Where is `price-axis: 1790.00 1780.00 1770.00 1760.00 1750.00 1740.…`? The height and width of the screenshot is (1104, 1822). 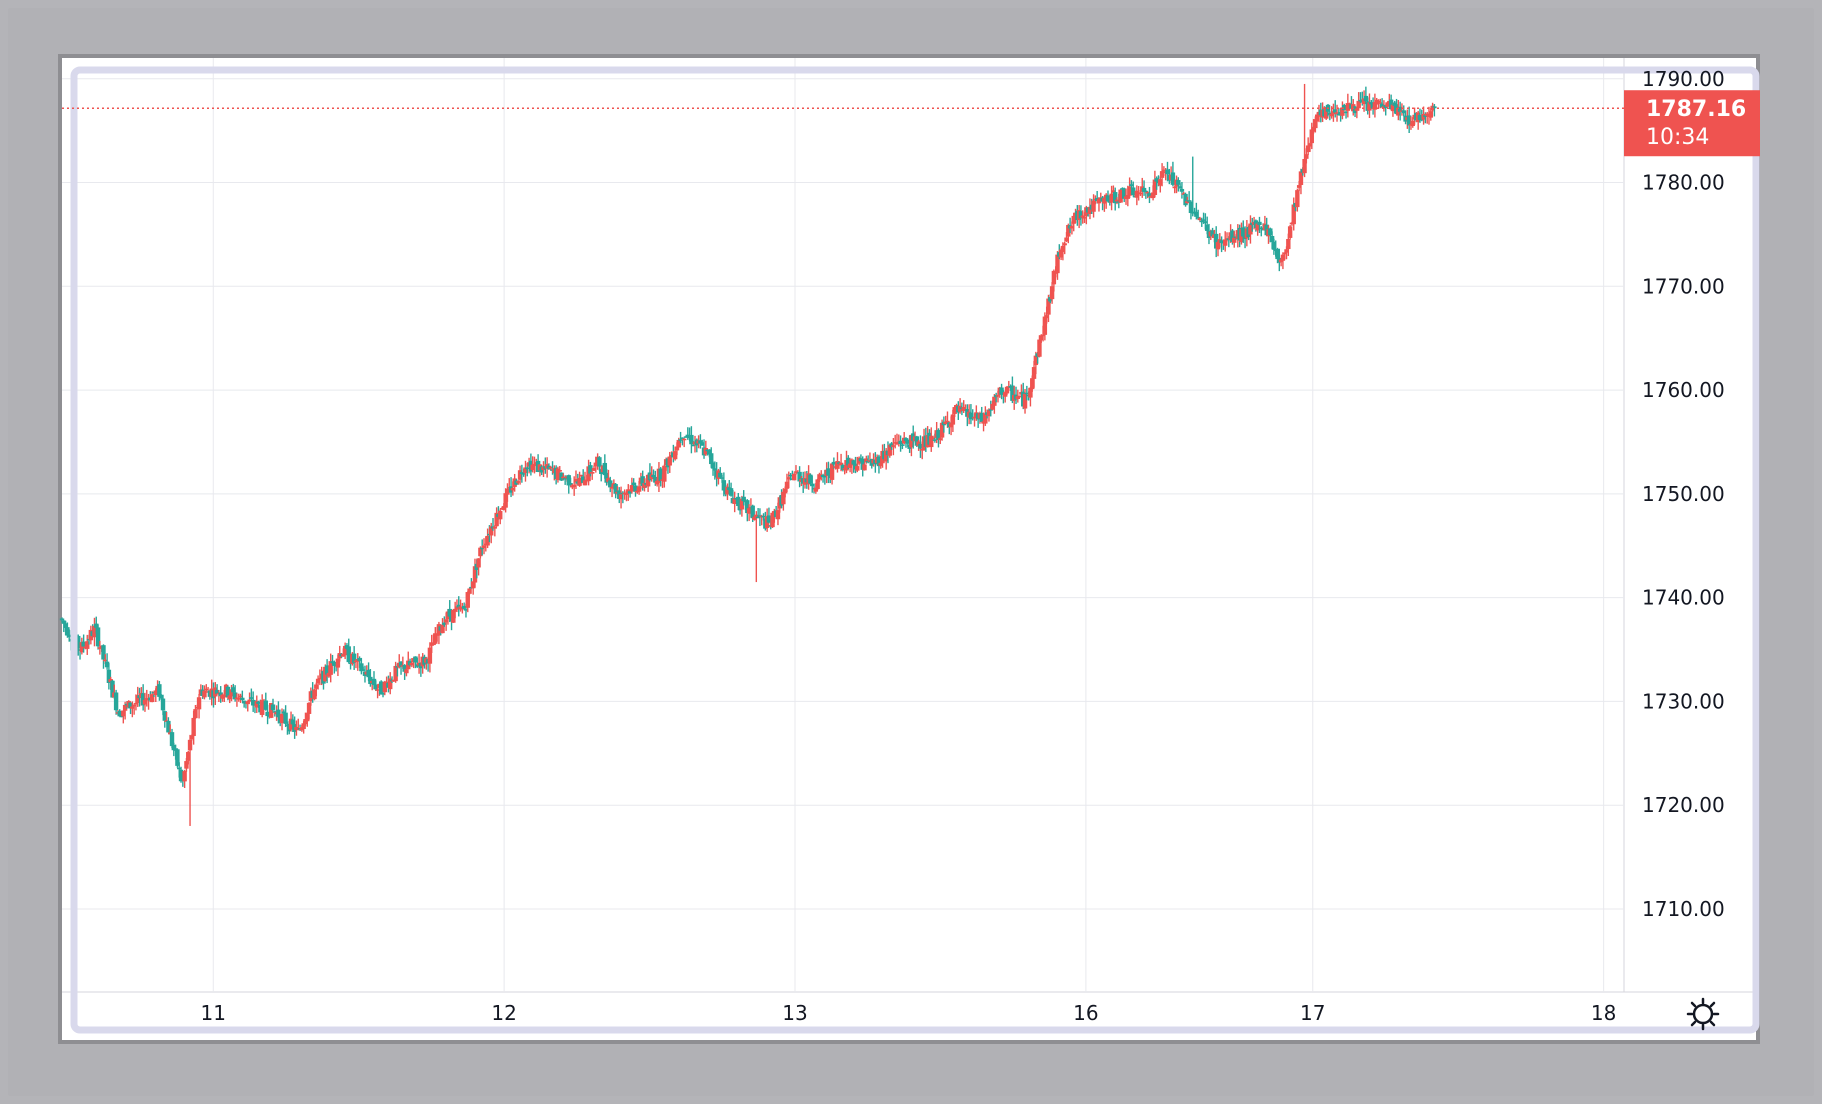
price-axis: 1790.00 1780.00 1770.00 1760.00 1750.00 1740.… is located at coordinates (1683, 494).